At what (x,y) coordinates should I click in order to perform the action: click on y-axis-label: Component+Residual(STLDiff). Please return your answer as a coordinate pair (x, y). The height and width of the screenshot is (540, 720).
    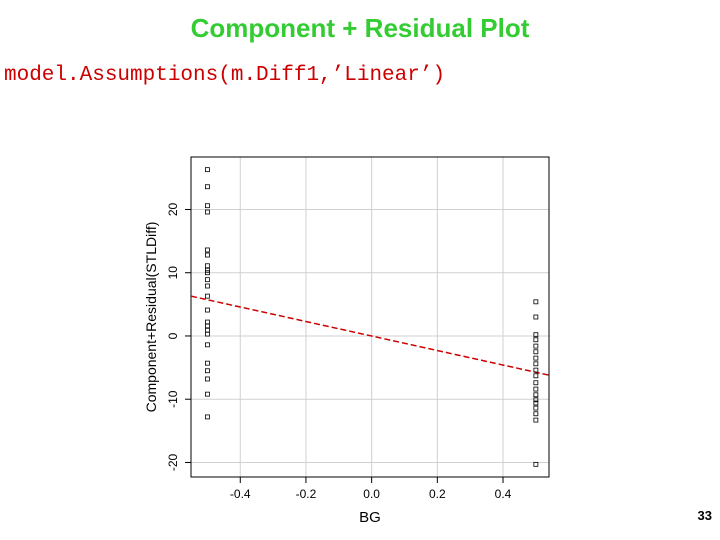
    Looking at the image, I should click on (151, 317).